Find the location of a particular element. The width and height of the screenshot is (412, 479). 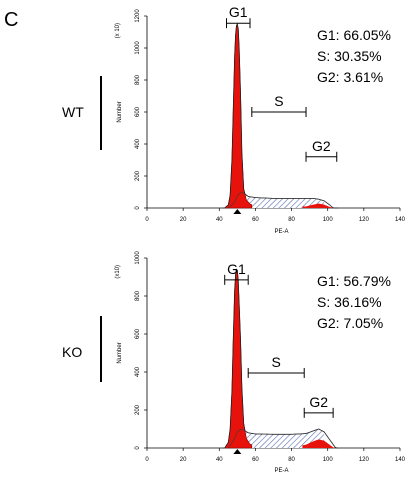

stat-line: S: 30.35% is located at coordinates (349, 56).